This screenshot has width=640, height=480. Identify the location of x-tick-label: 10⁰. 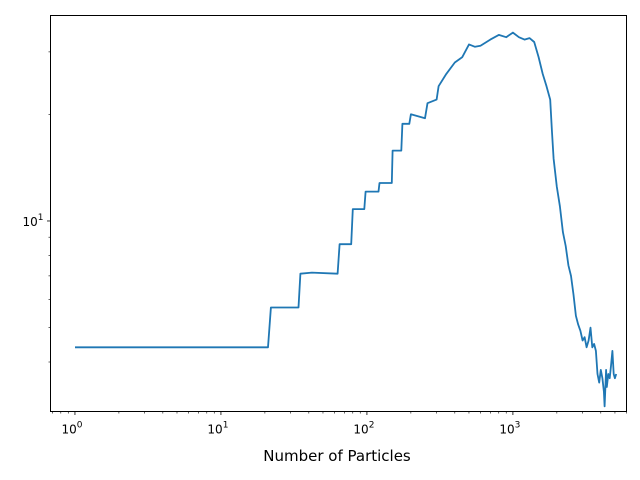
(71, 429).